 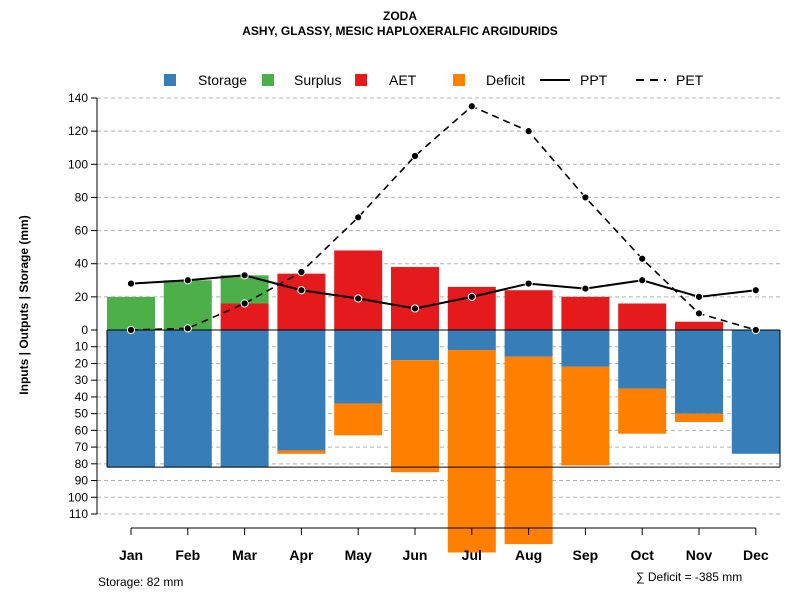 What do you see at coordinates (131, 555) in the screenshot?
I see `x-tick-label: Jan` at bounding box center [131, 555].